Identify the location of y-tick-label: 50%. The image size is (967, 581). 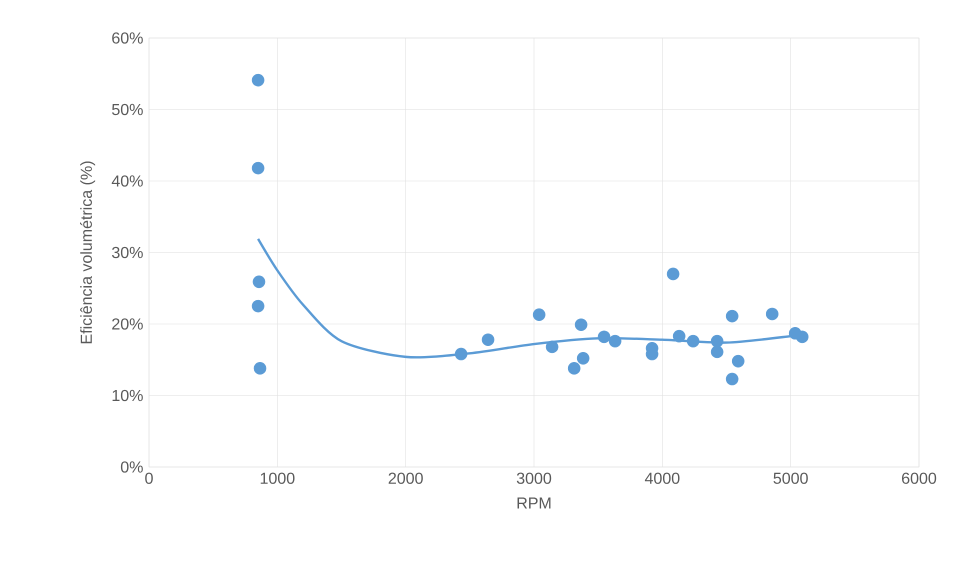
(127, 110).